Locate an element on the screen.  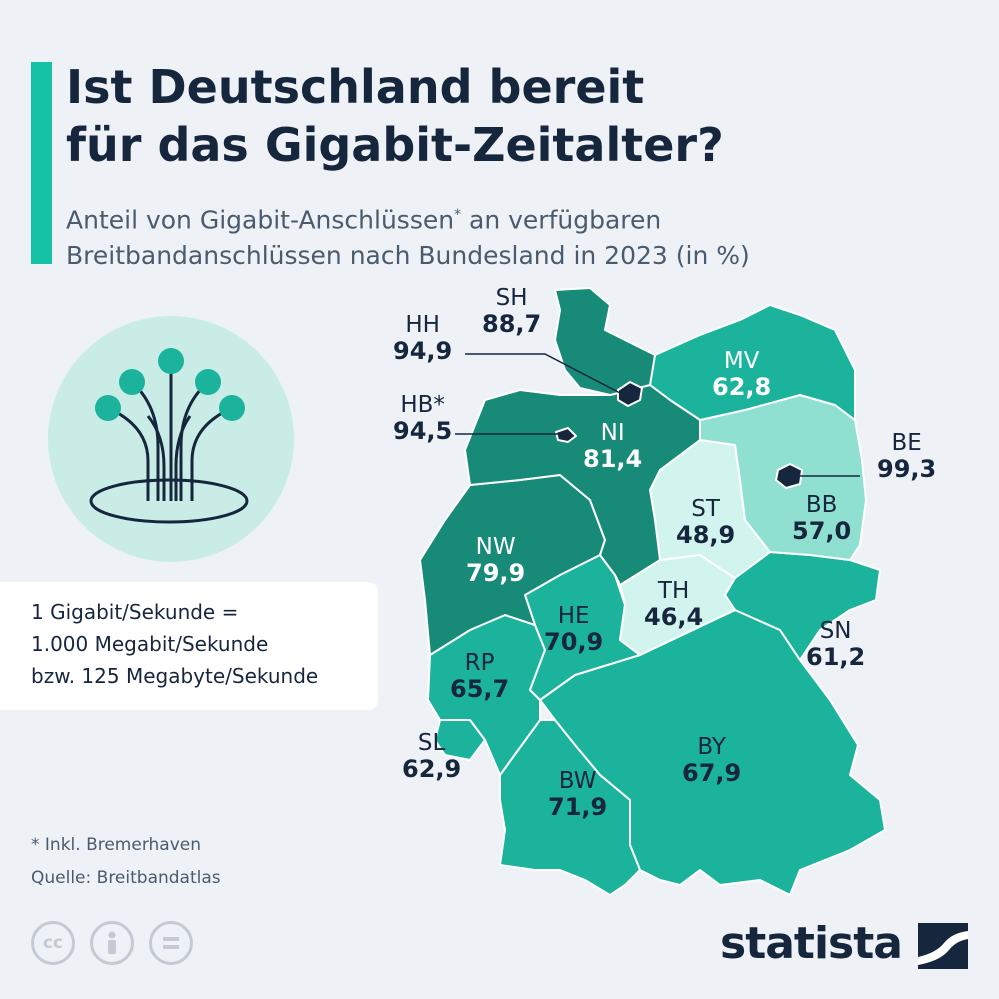
label-MV: MV 62,8 is located at coordinates (742, 375).